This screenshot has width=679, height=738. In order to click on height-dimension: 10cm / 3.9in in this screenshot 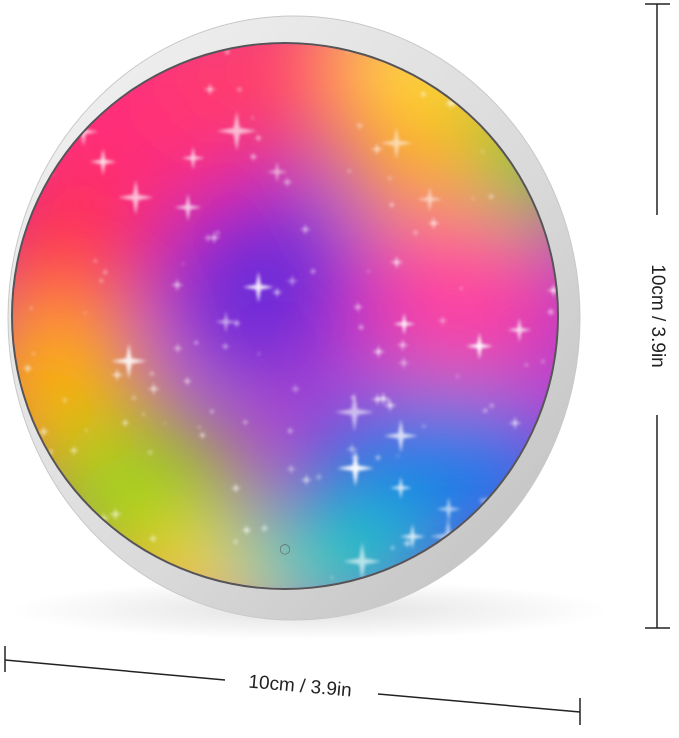, I will do `click(657, 316)`.